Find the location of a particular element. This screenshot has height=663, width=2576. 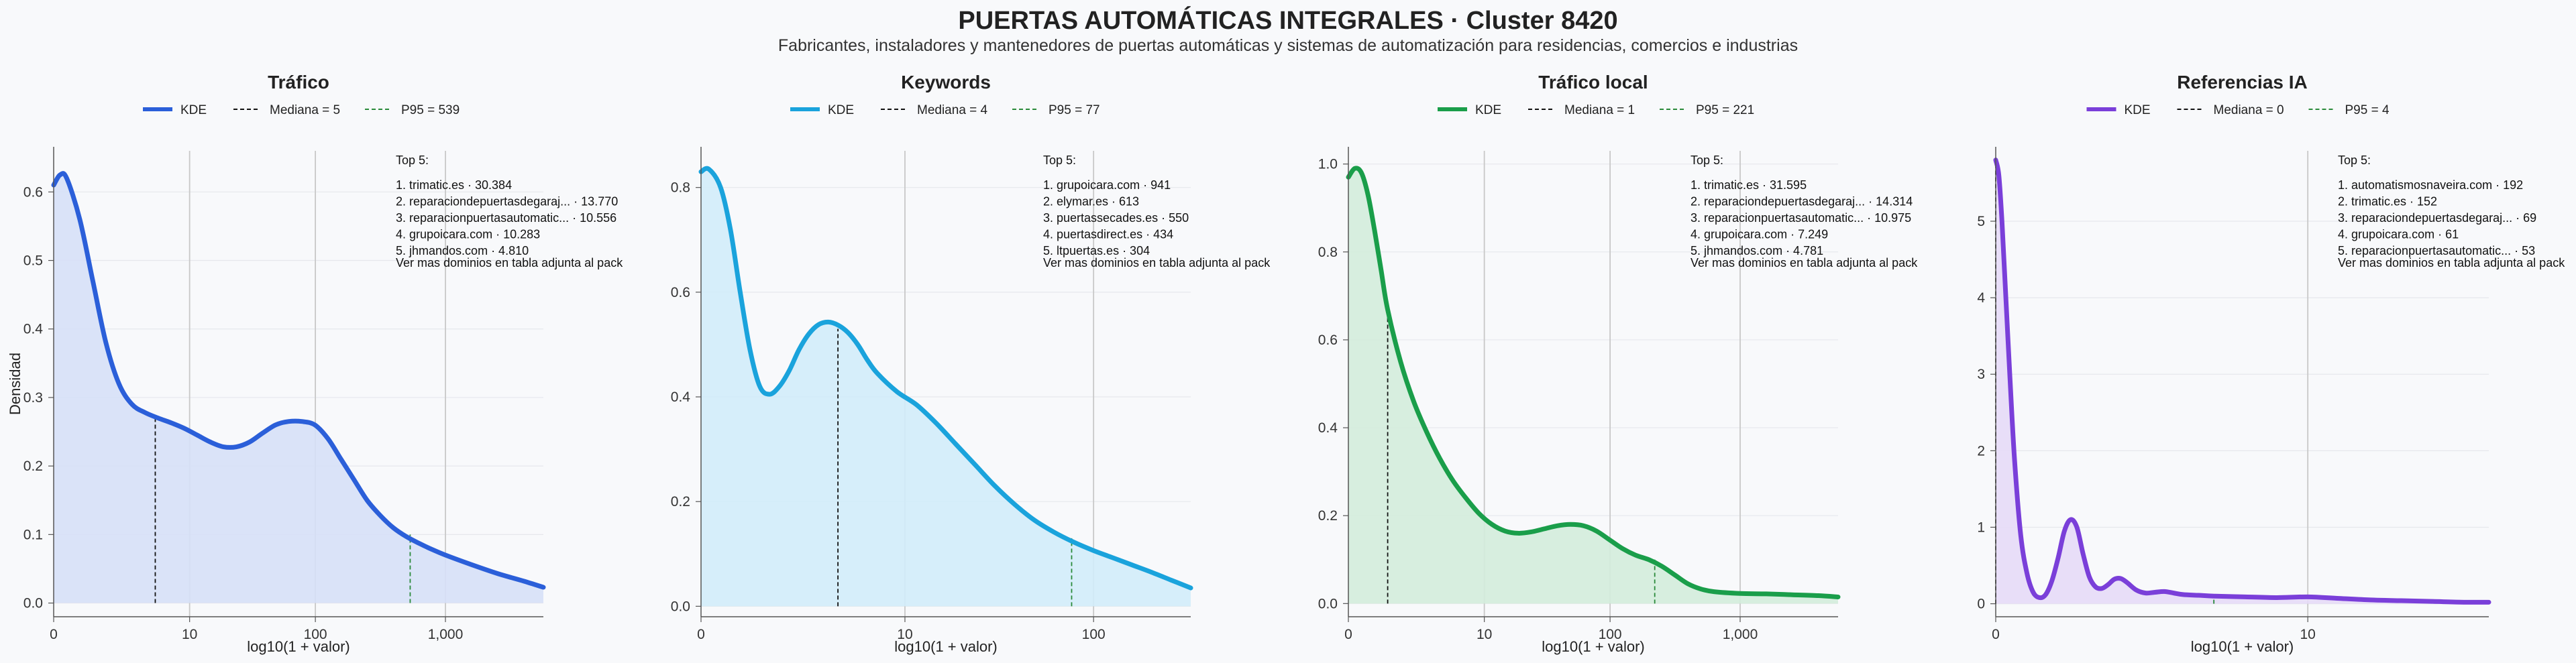

legend-median-label: Mediana = 5 is located at coordinates (305, 110).